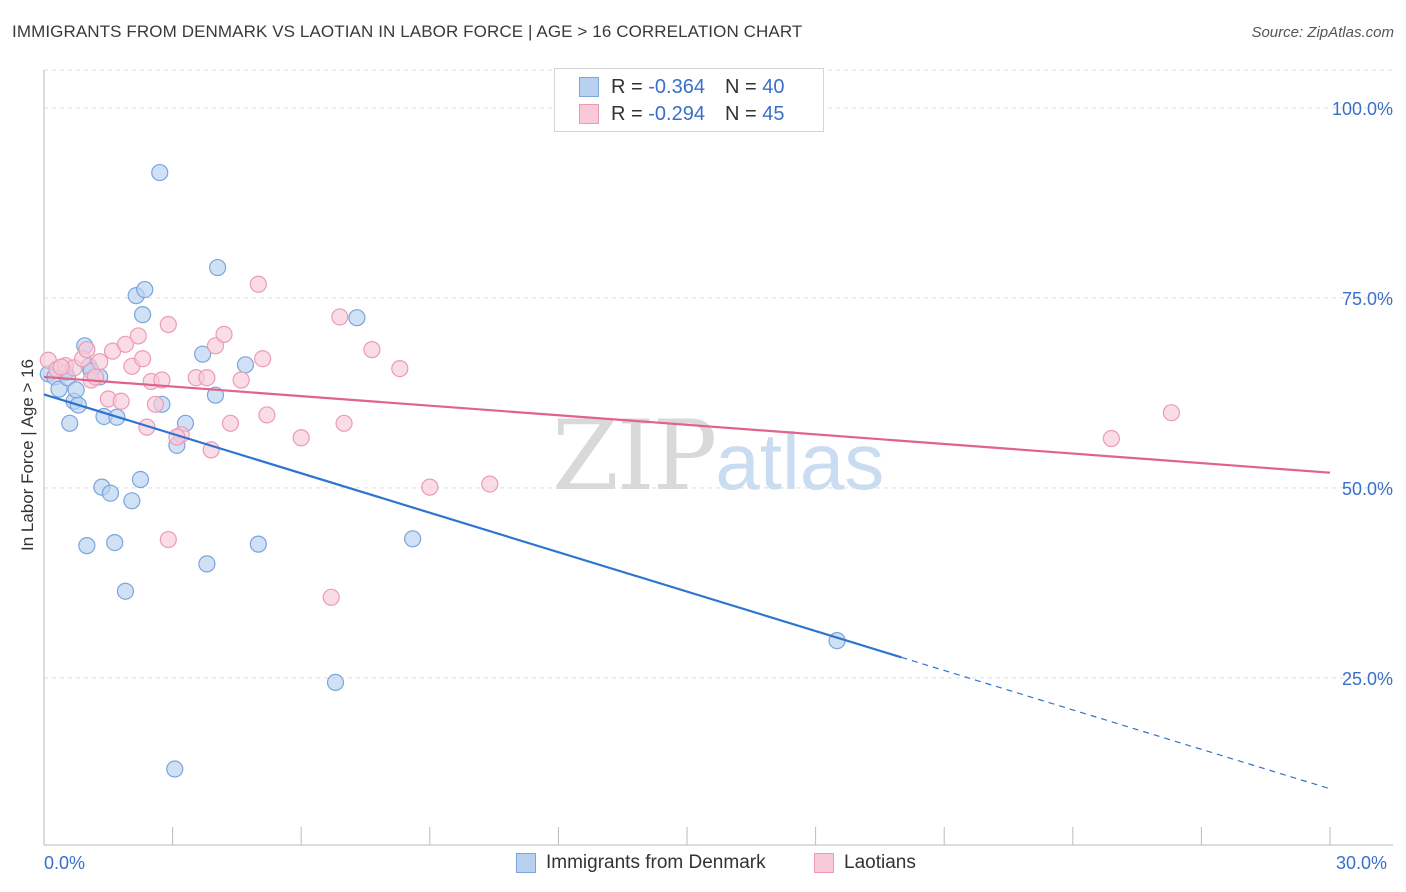 The width and height of the screenshot is (1406, 892). Describe the element at coordinates (1362, 109) in the screenshot. I see `y-tick-label: 100.0%` at that location.